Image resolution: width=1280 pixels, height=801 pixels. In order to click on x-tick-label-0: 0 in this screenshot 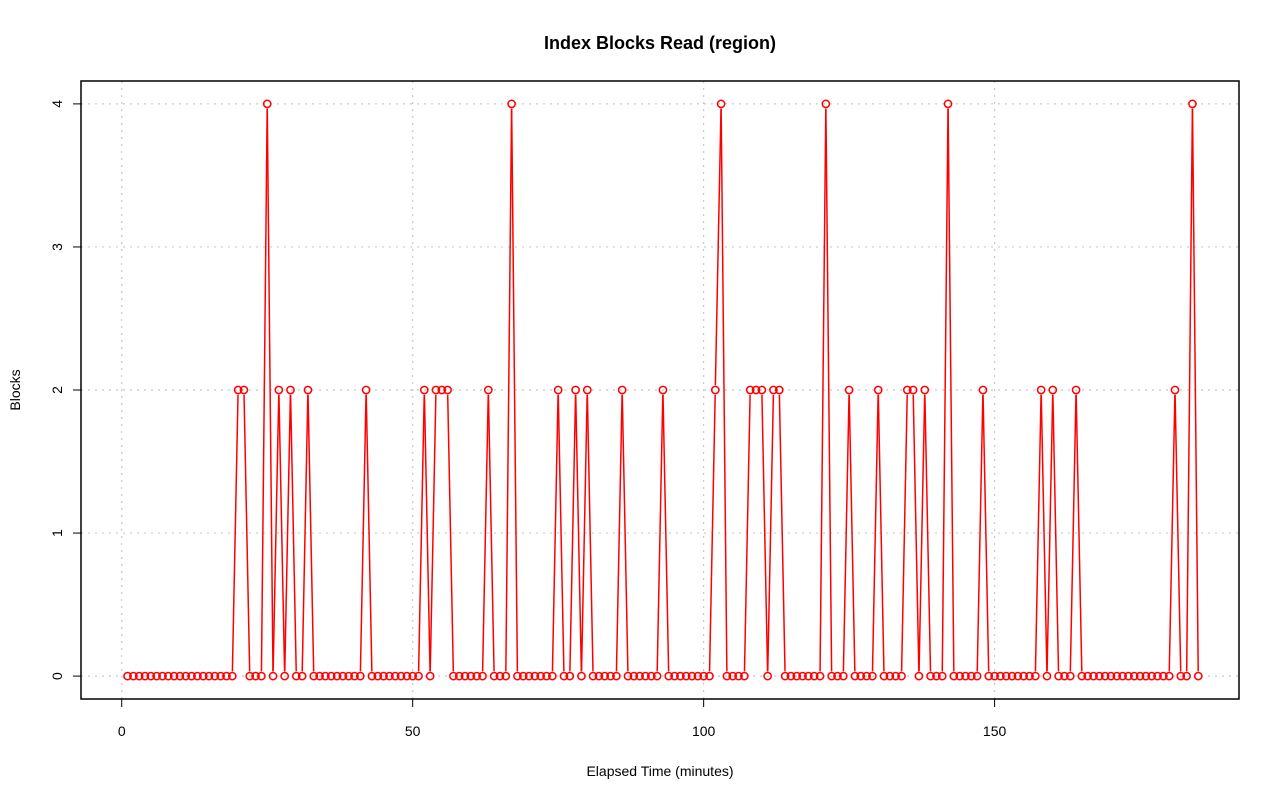, I will do `click(122, 731)`.